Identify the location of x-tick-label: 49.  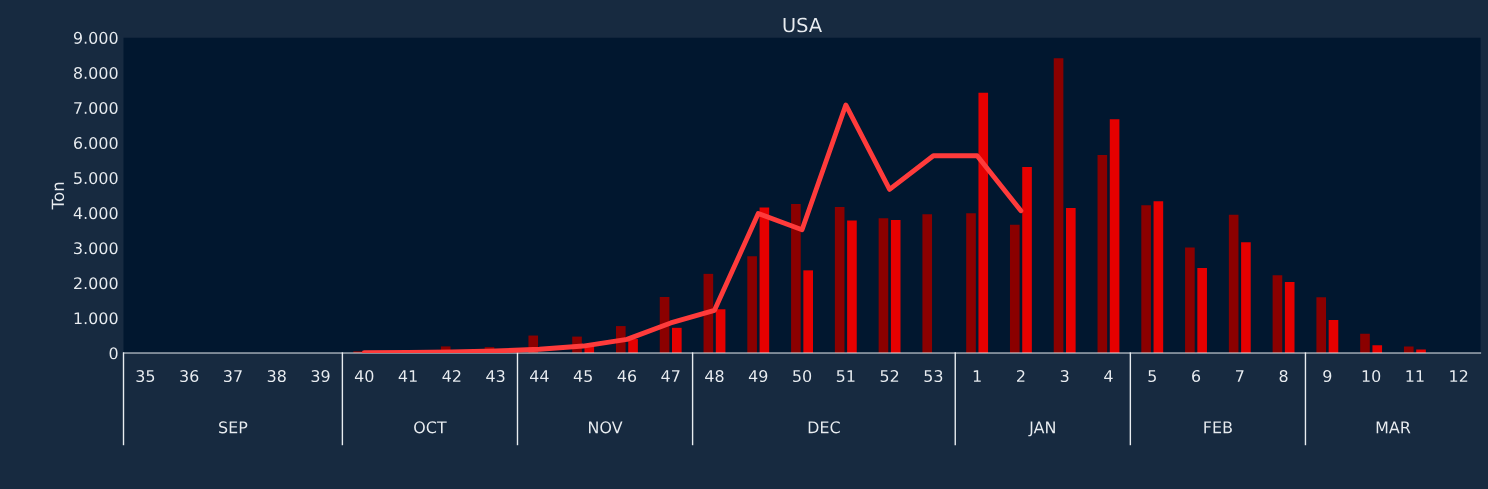
(758, 376).